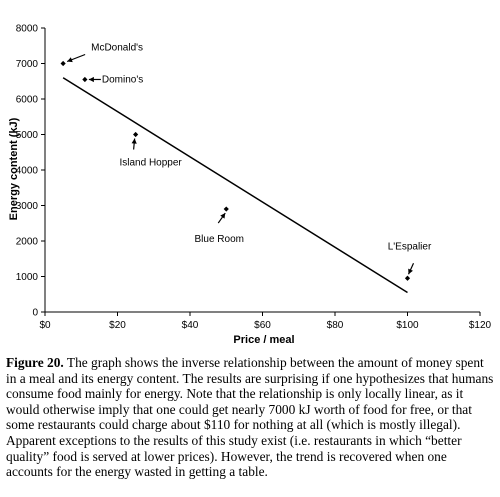 The width and height of the screenshot is (500, 497). I want to click on y-tick-label: 1000, so click(27, 277).